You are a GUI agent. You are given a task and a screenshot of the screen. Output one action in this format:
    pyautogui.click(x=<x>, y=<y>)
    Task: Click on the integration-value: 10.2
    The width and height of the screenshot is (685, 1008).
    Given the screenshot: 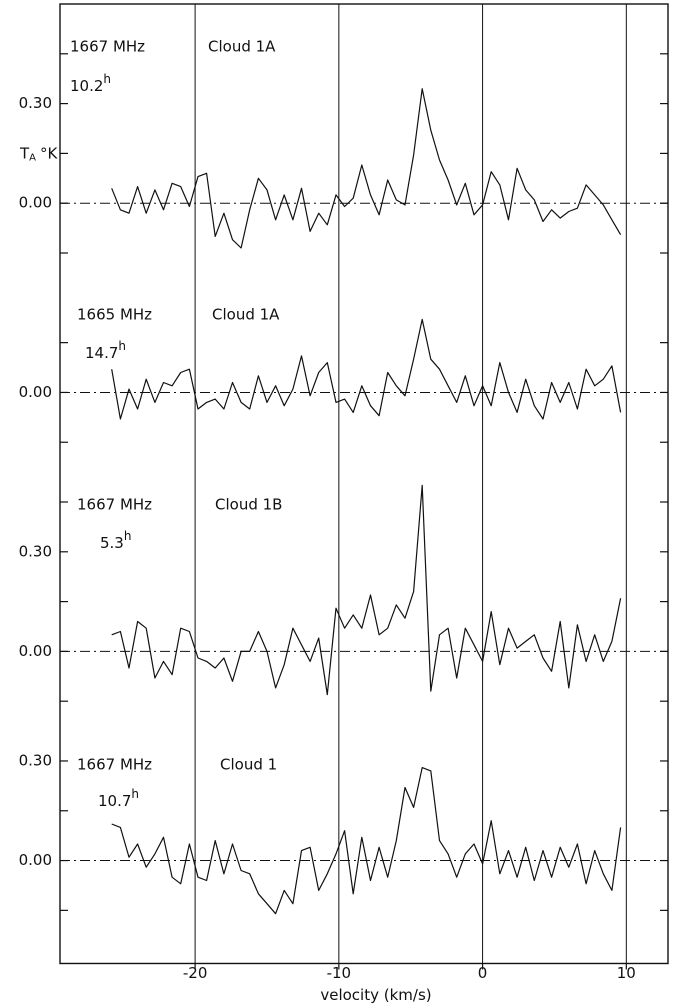 What is the action you would take?
    pyautogui.click(x=86, y=86)
    